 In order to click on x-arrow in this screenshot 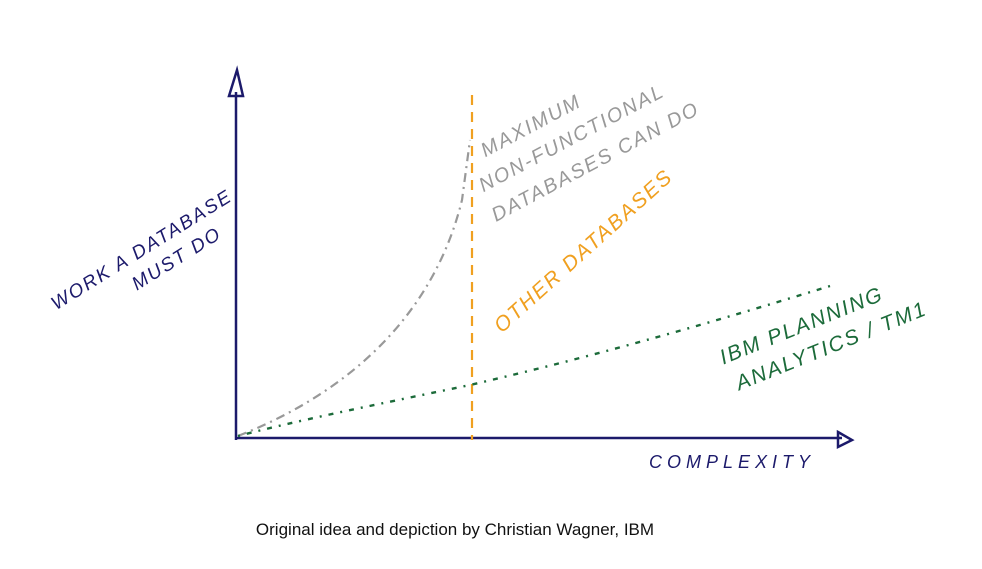, I will do `click(845, 439)`.